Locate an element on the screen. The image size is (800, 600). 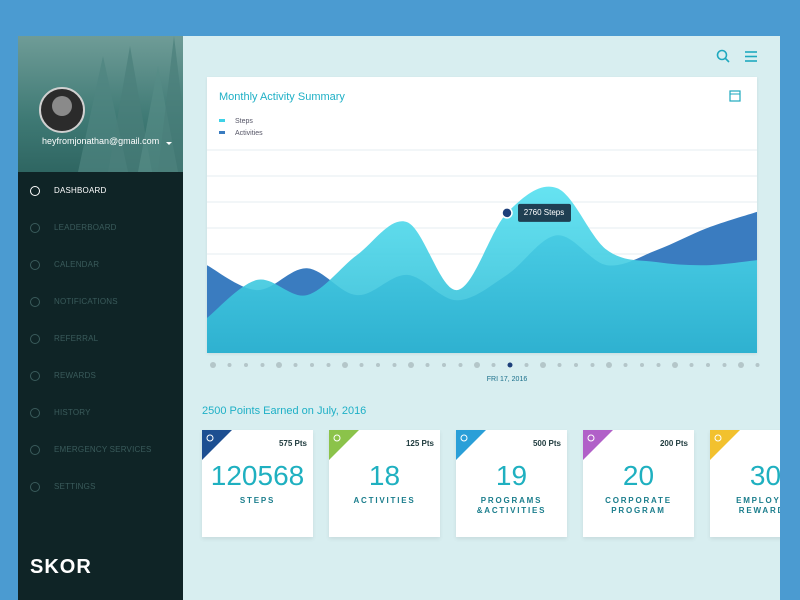
selected-date: FRI 17, 2016 is located at coordinates (507, 379).